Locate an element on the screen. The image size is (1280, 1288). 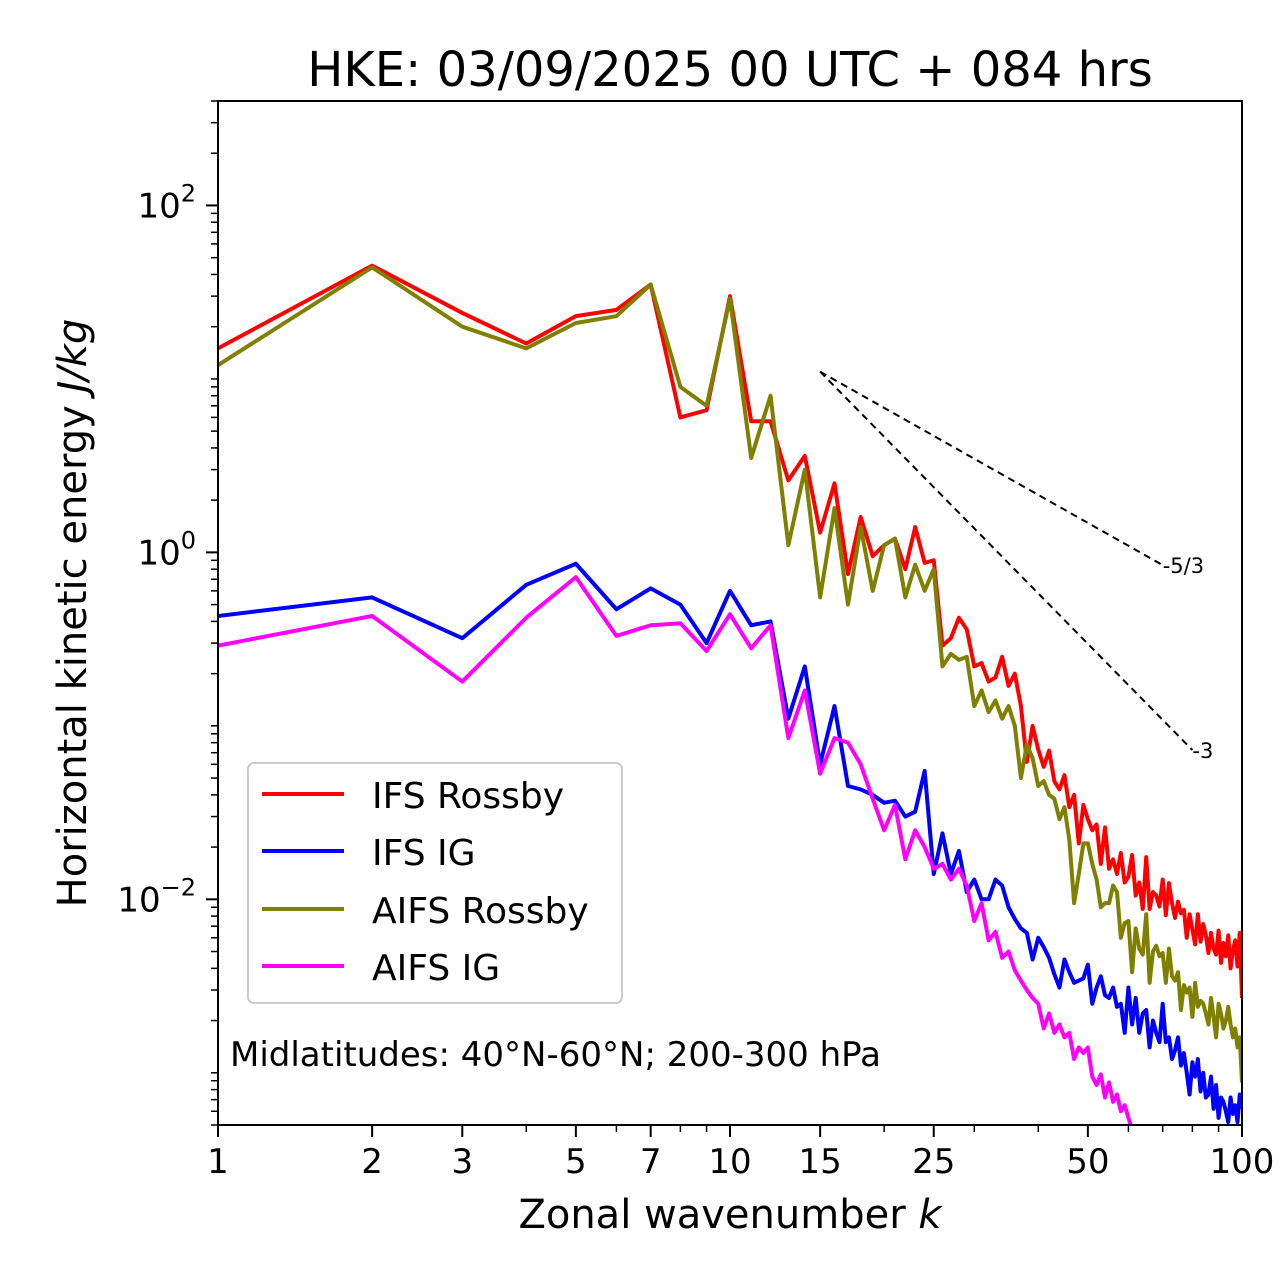
x-axis-label-text: Zonal wavenumber is located at coordinates (712, 1215).